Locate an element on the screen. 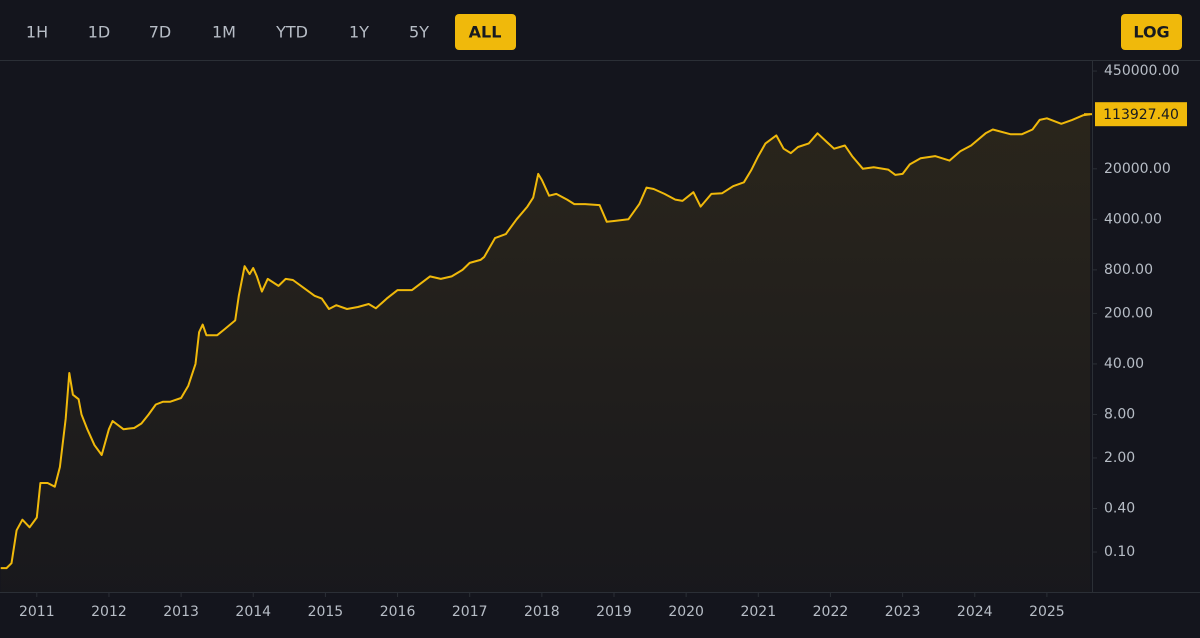 Image resolution: width=1200 pixels, height=638 pixels. x-tick-label: 2013 is located at coordinates (181, 612).